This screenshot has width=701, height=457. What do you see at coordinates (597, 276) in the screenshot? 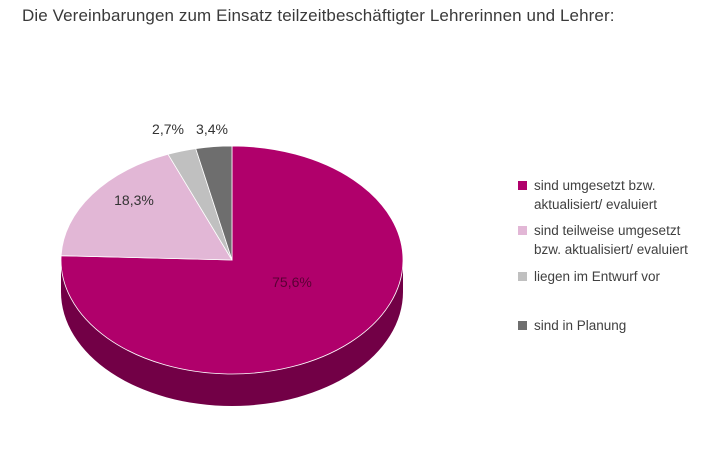
I see `legend-label: liegen im Entwurf vor` at bounding box center [597, 276].